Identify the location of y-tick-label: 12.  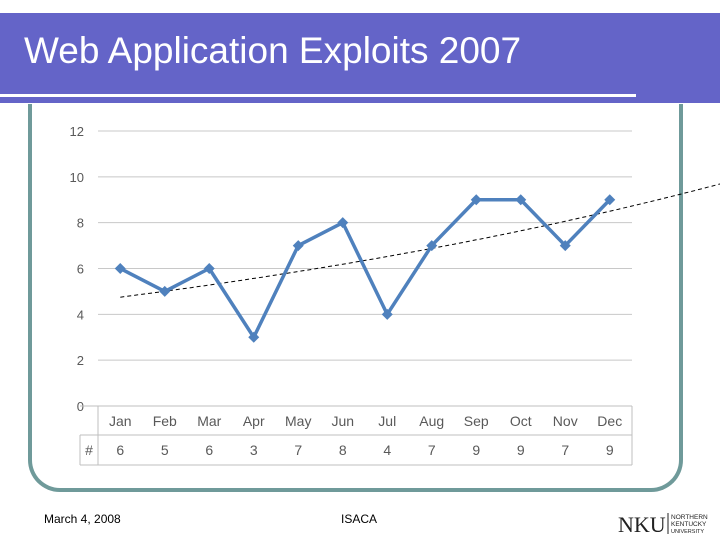
(77, 131).